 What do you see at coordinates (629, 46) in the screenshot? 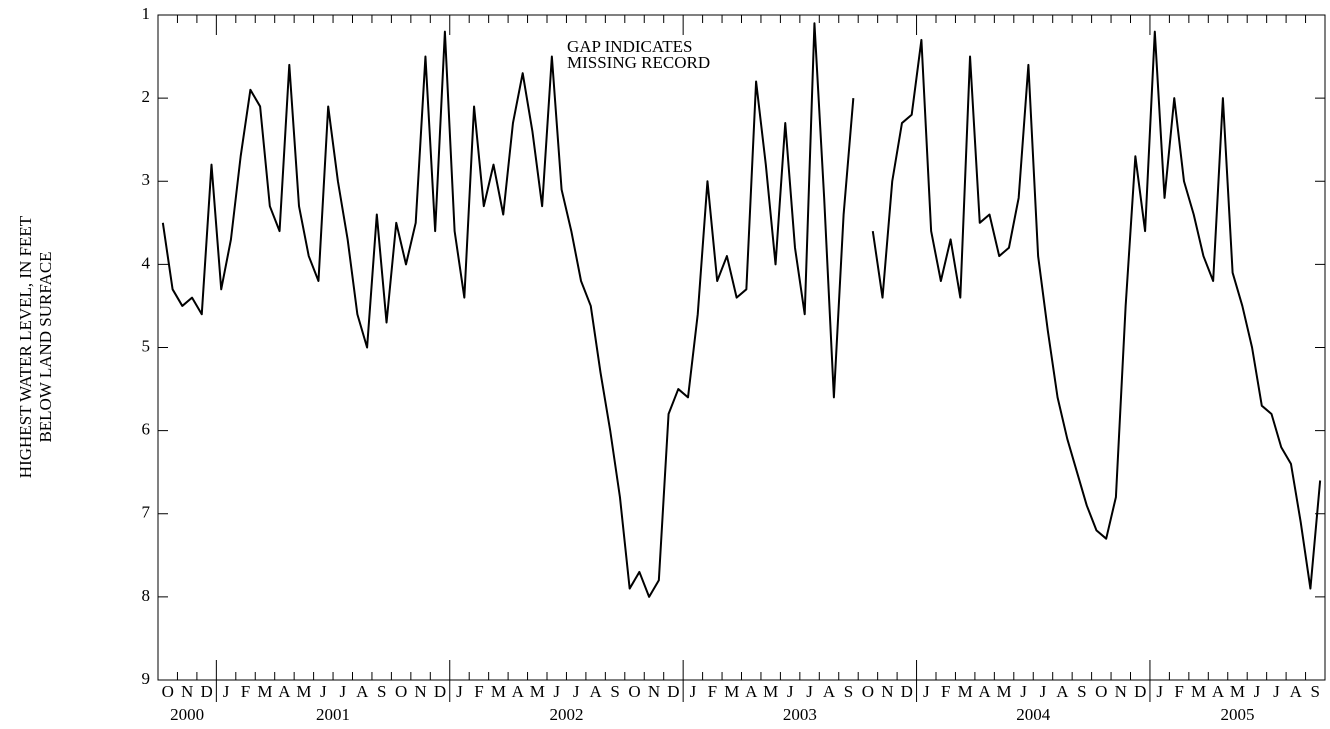
I see `annotation: GAP INDICATES` at bounding box center [629, 46].